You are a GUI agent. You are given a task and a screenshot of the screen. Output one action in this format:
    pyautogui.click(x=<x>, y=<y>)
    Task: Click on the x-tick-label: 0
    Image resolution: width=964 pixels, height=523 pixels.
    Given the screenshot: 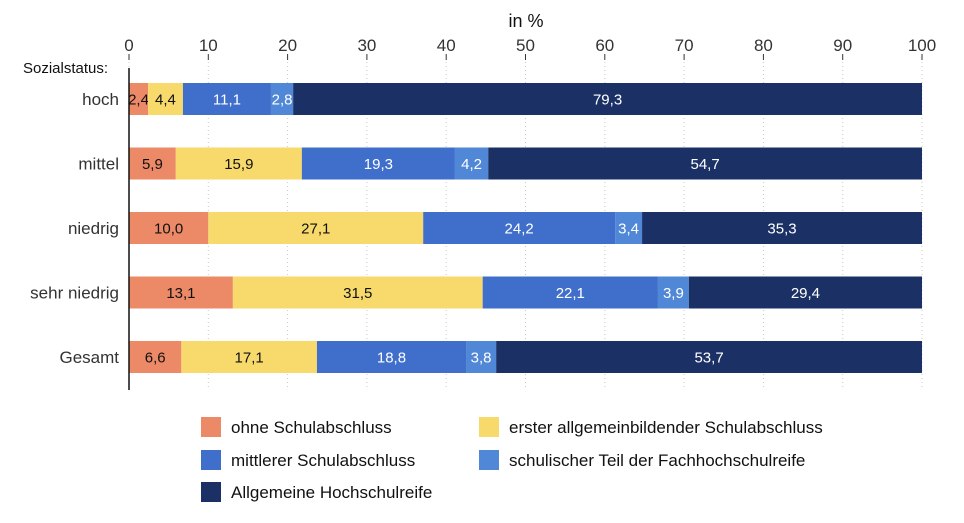 What is the action you would take?
    pyautogui.click(x=128, y=45)
    